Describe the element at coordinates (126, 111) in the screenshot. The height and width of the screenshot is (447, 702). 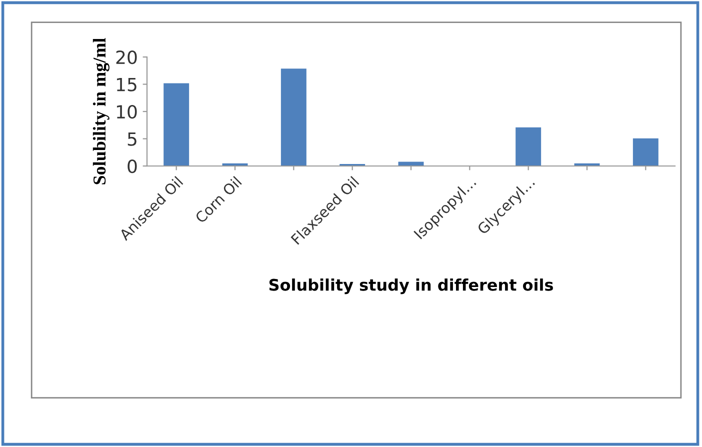
I see `y-tick-label: 10` at that location.